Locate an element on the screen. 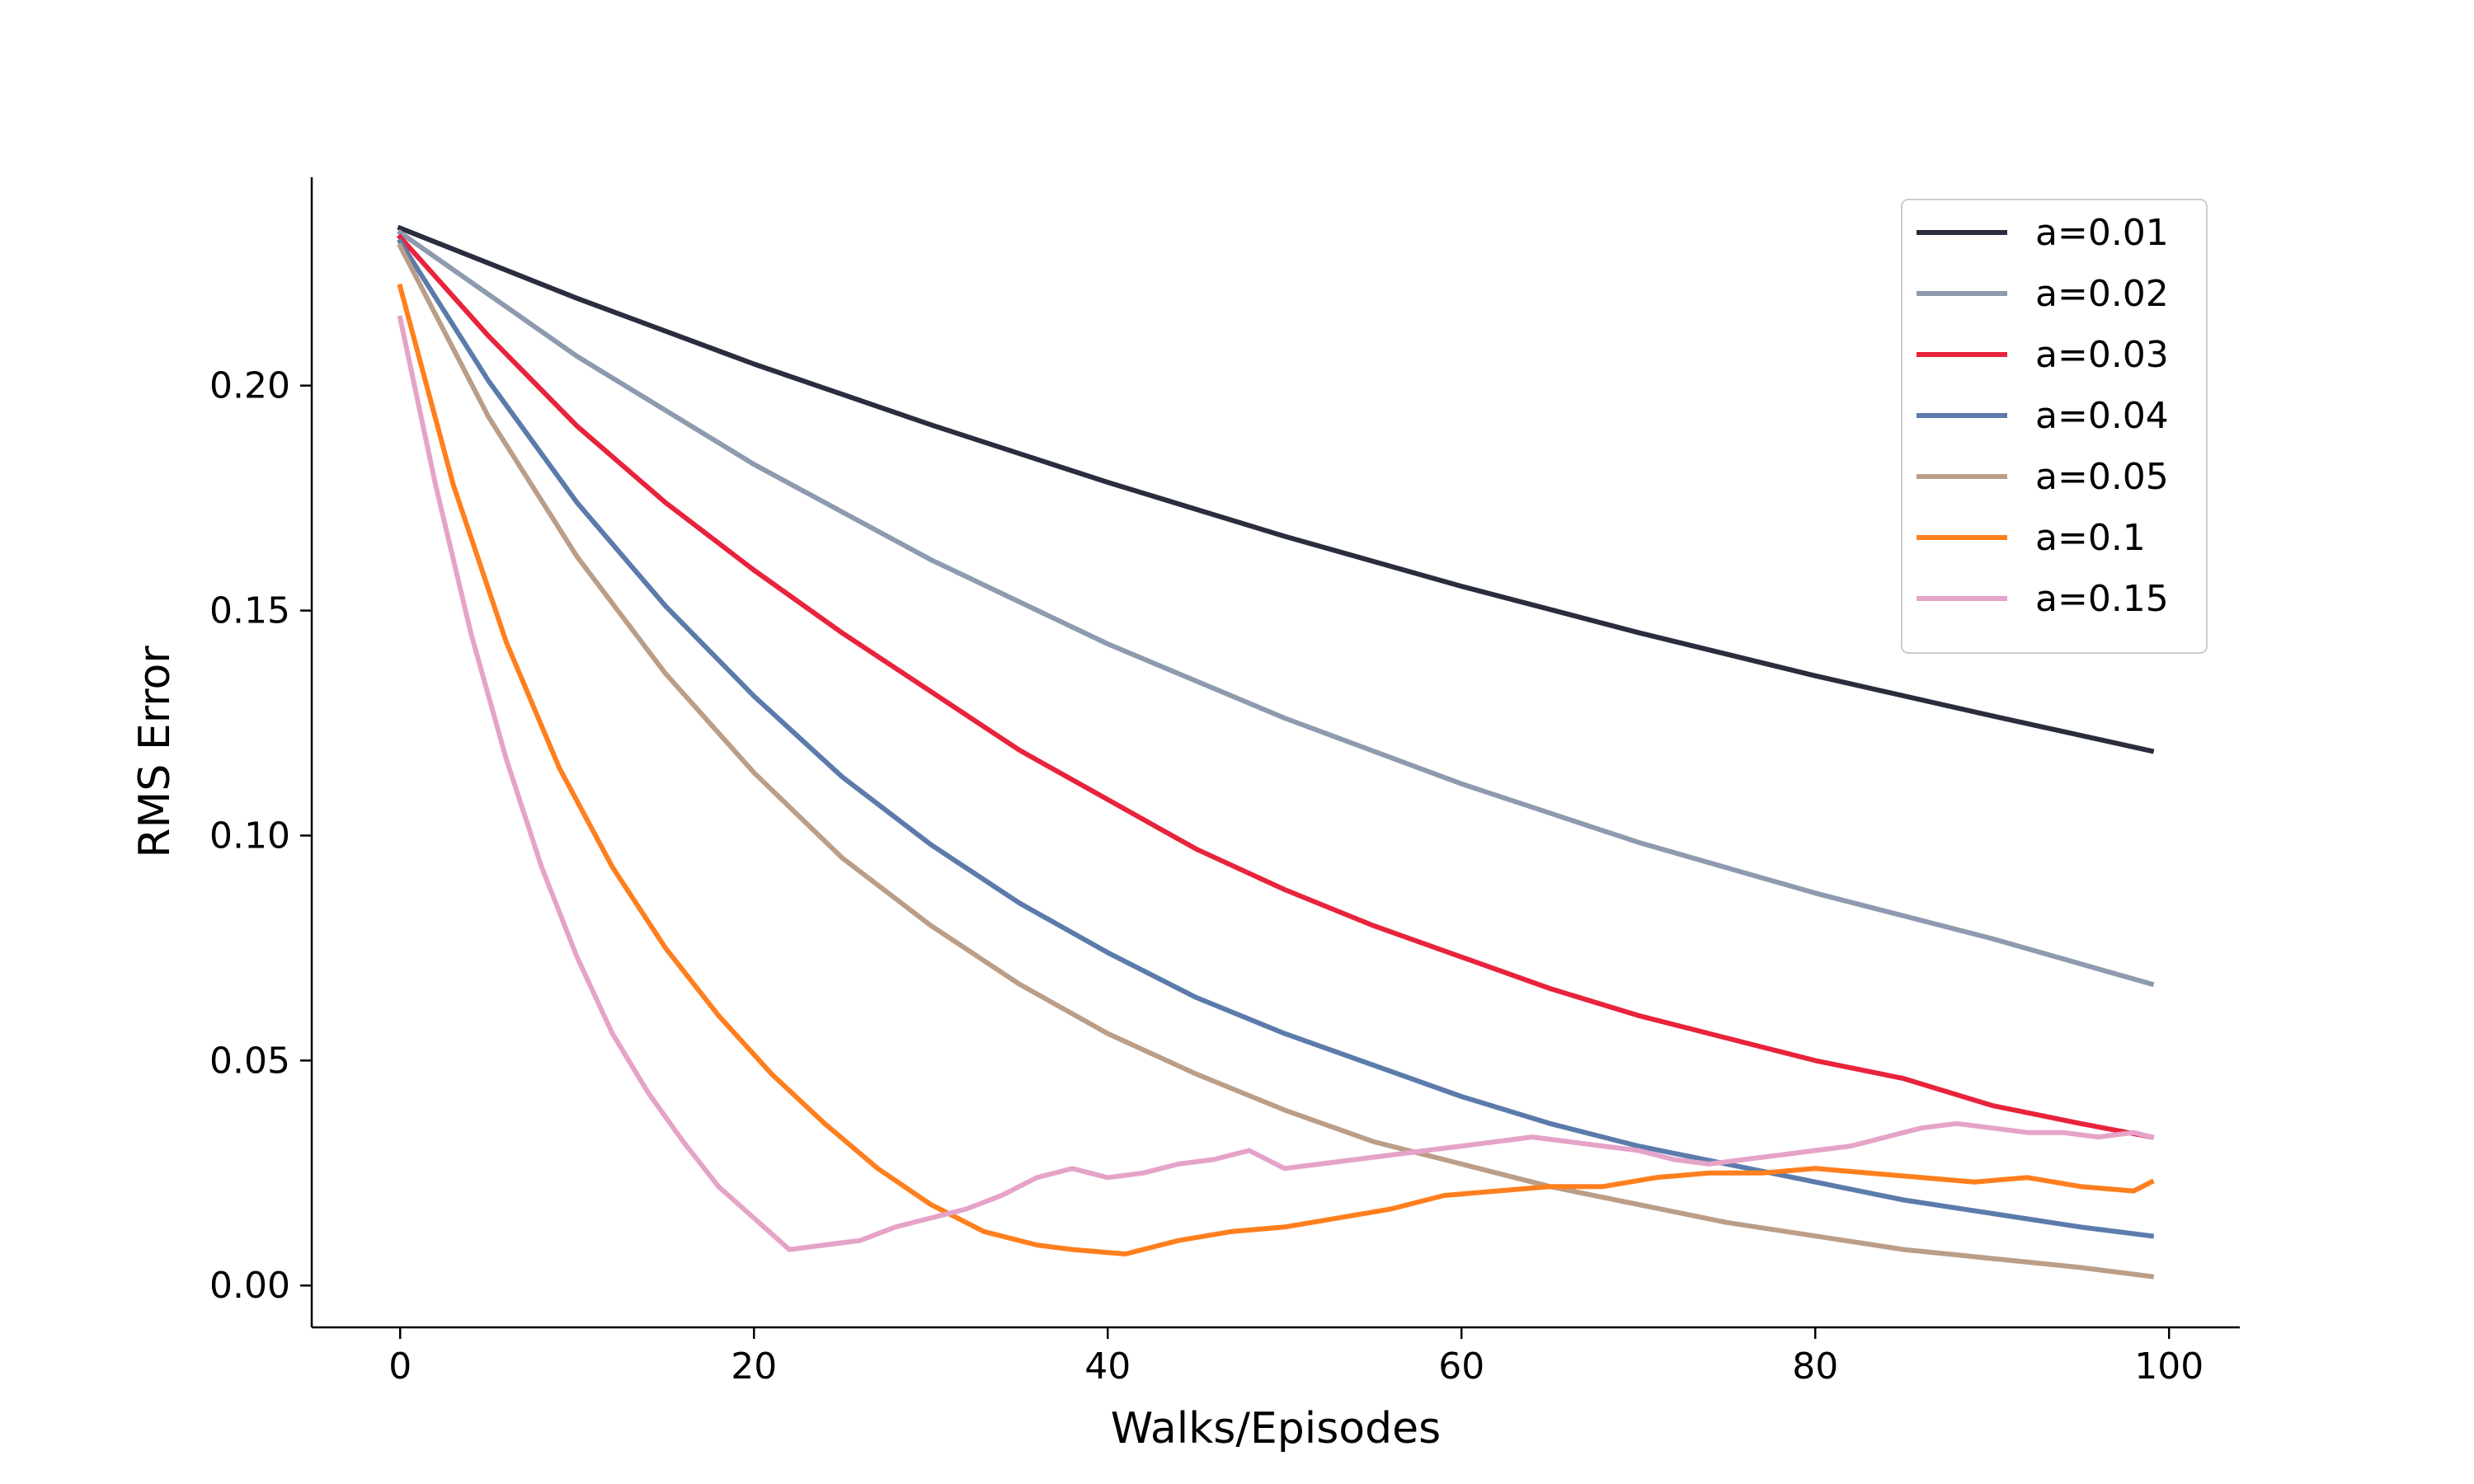 This screenshot has width=2474, height=1484. x-tick-label: 60 is located at coordinates (1461, 1366).